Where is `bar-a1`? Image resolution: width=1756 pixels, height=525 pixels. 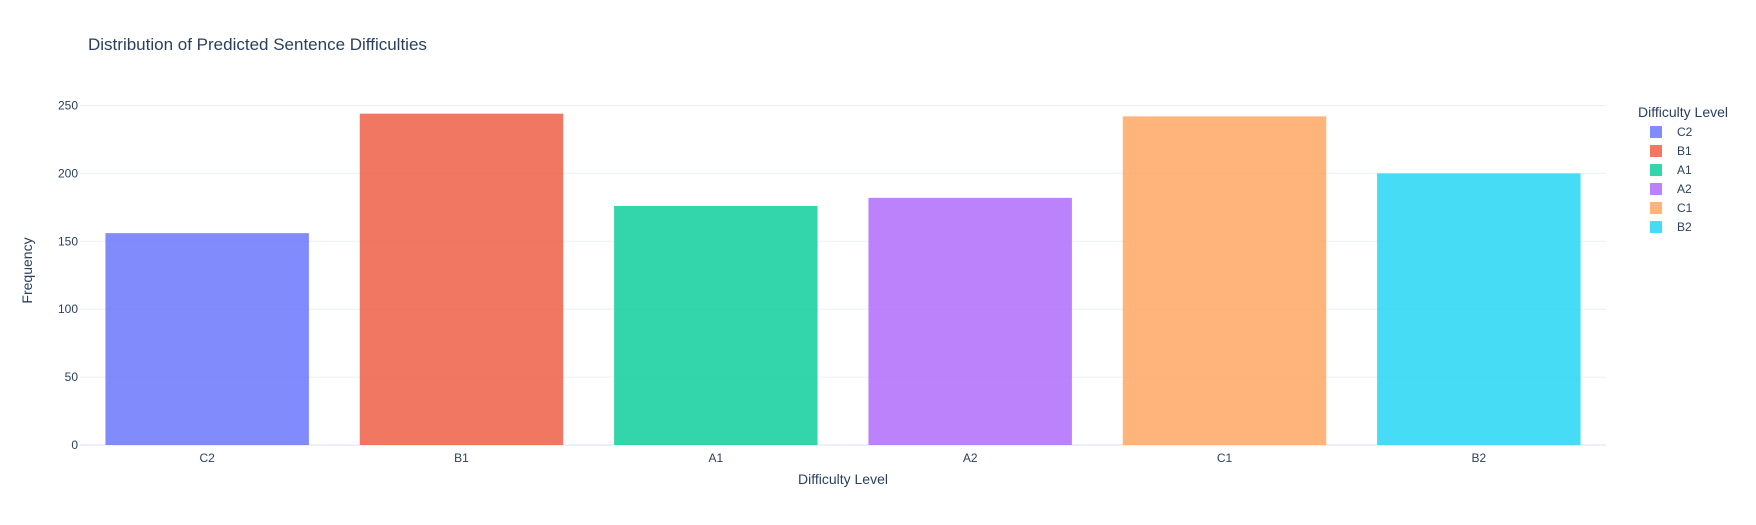 bar-a1 is located at coordinates (716, 325).